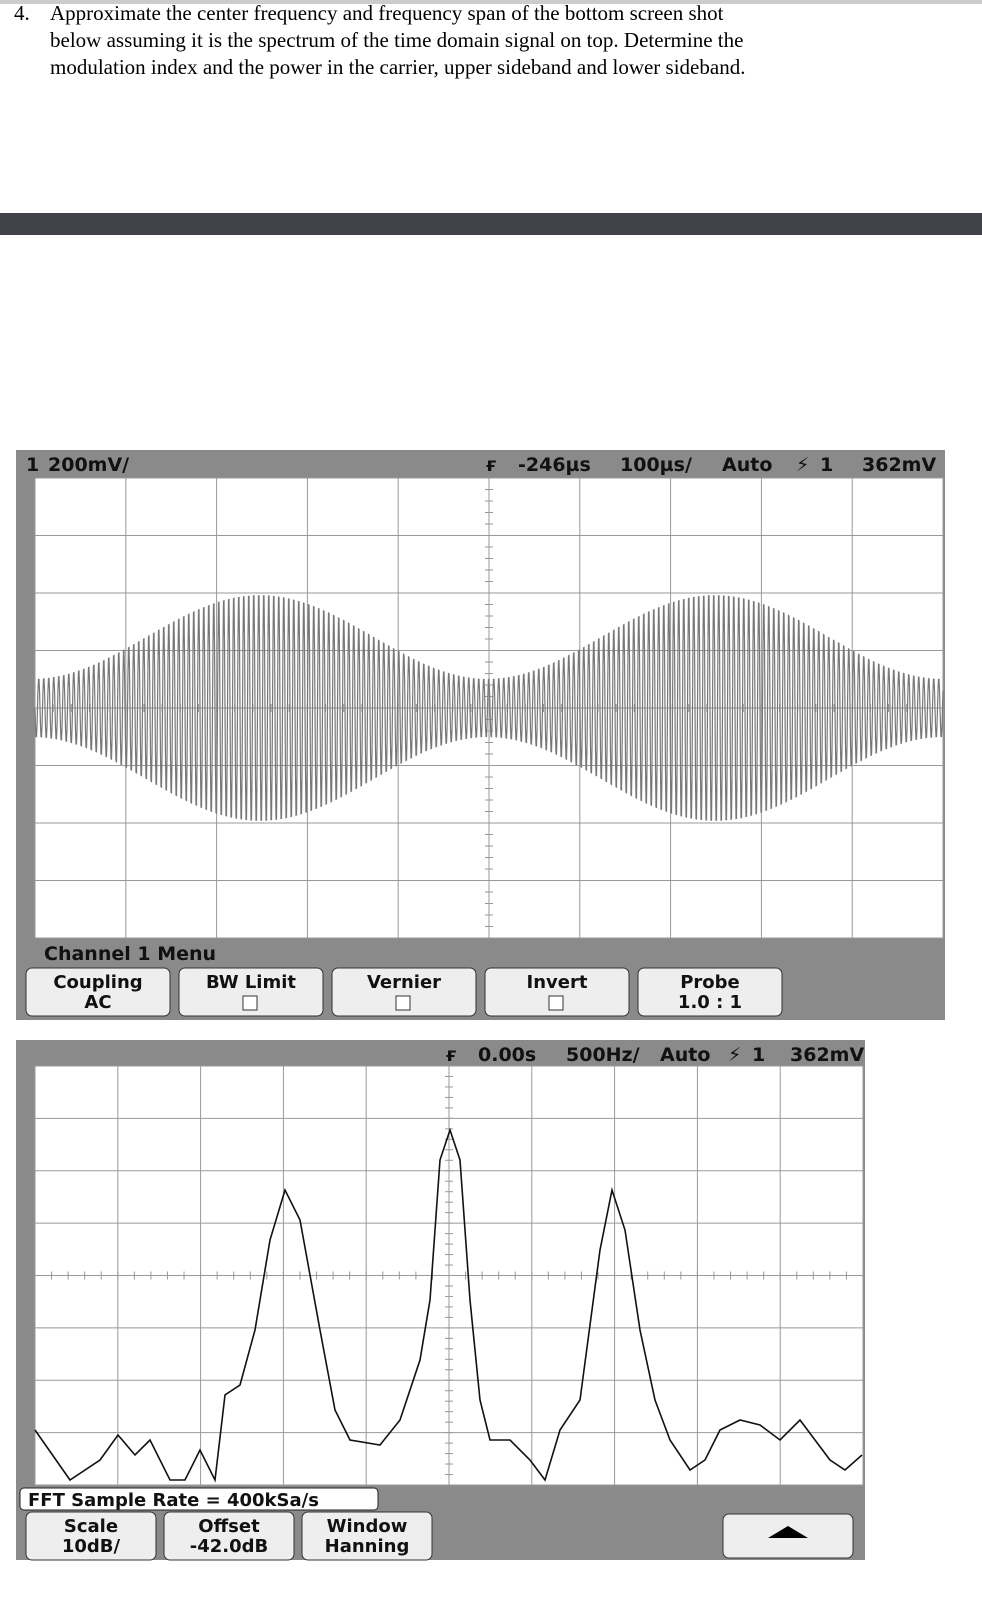  Describe the element at coordinates (251, 982) in the screenshot. I see `softkey-label: BW Limit` at that location.